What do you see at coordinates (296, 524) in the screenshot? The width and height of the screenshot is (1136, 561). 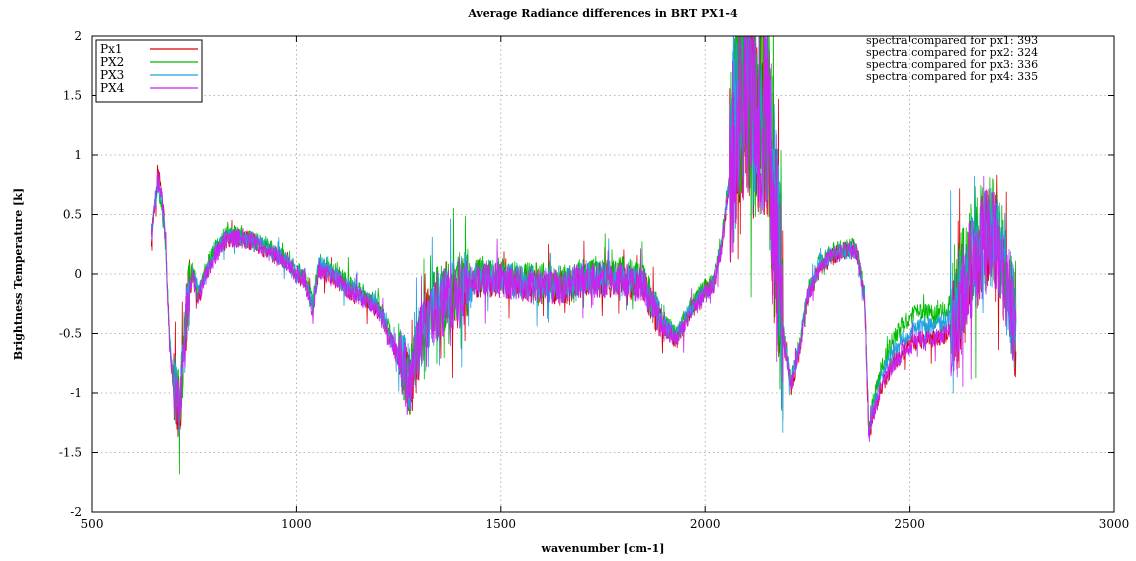 I see `x-tick-label: 1000` at bounding box center [296, 524].